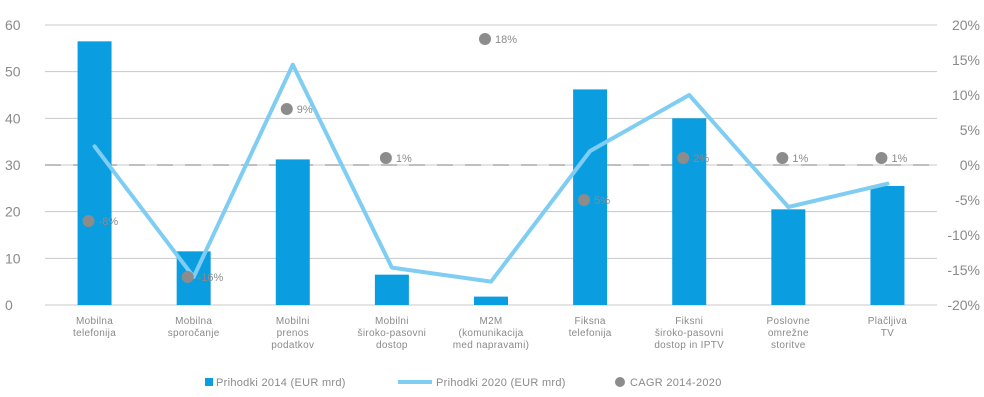 The height and width of the screenshot is (397, 984). Describe the element at coordinates (194, 327) in the screenshot. I see `category-label: Mobilna sporočanje` at that location.